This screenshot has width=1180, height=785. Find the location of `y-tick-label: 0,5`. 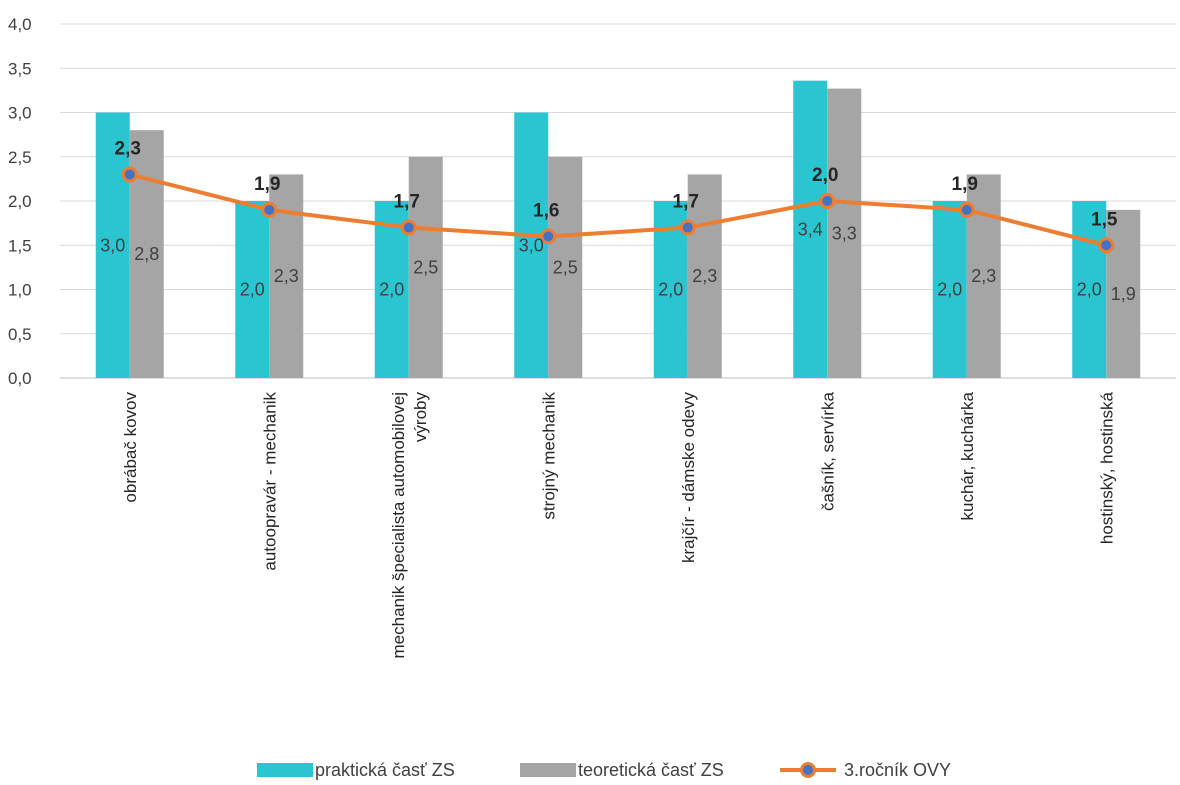

y-tick-label: 0,5 is located at coordinates (20, 334).